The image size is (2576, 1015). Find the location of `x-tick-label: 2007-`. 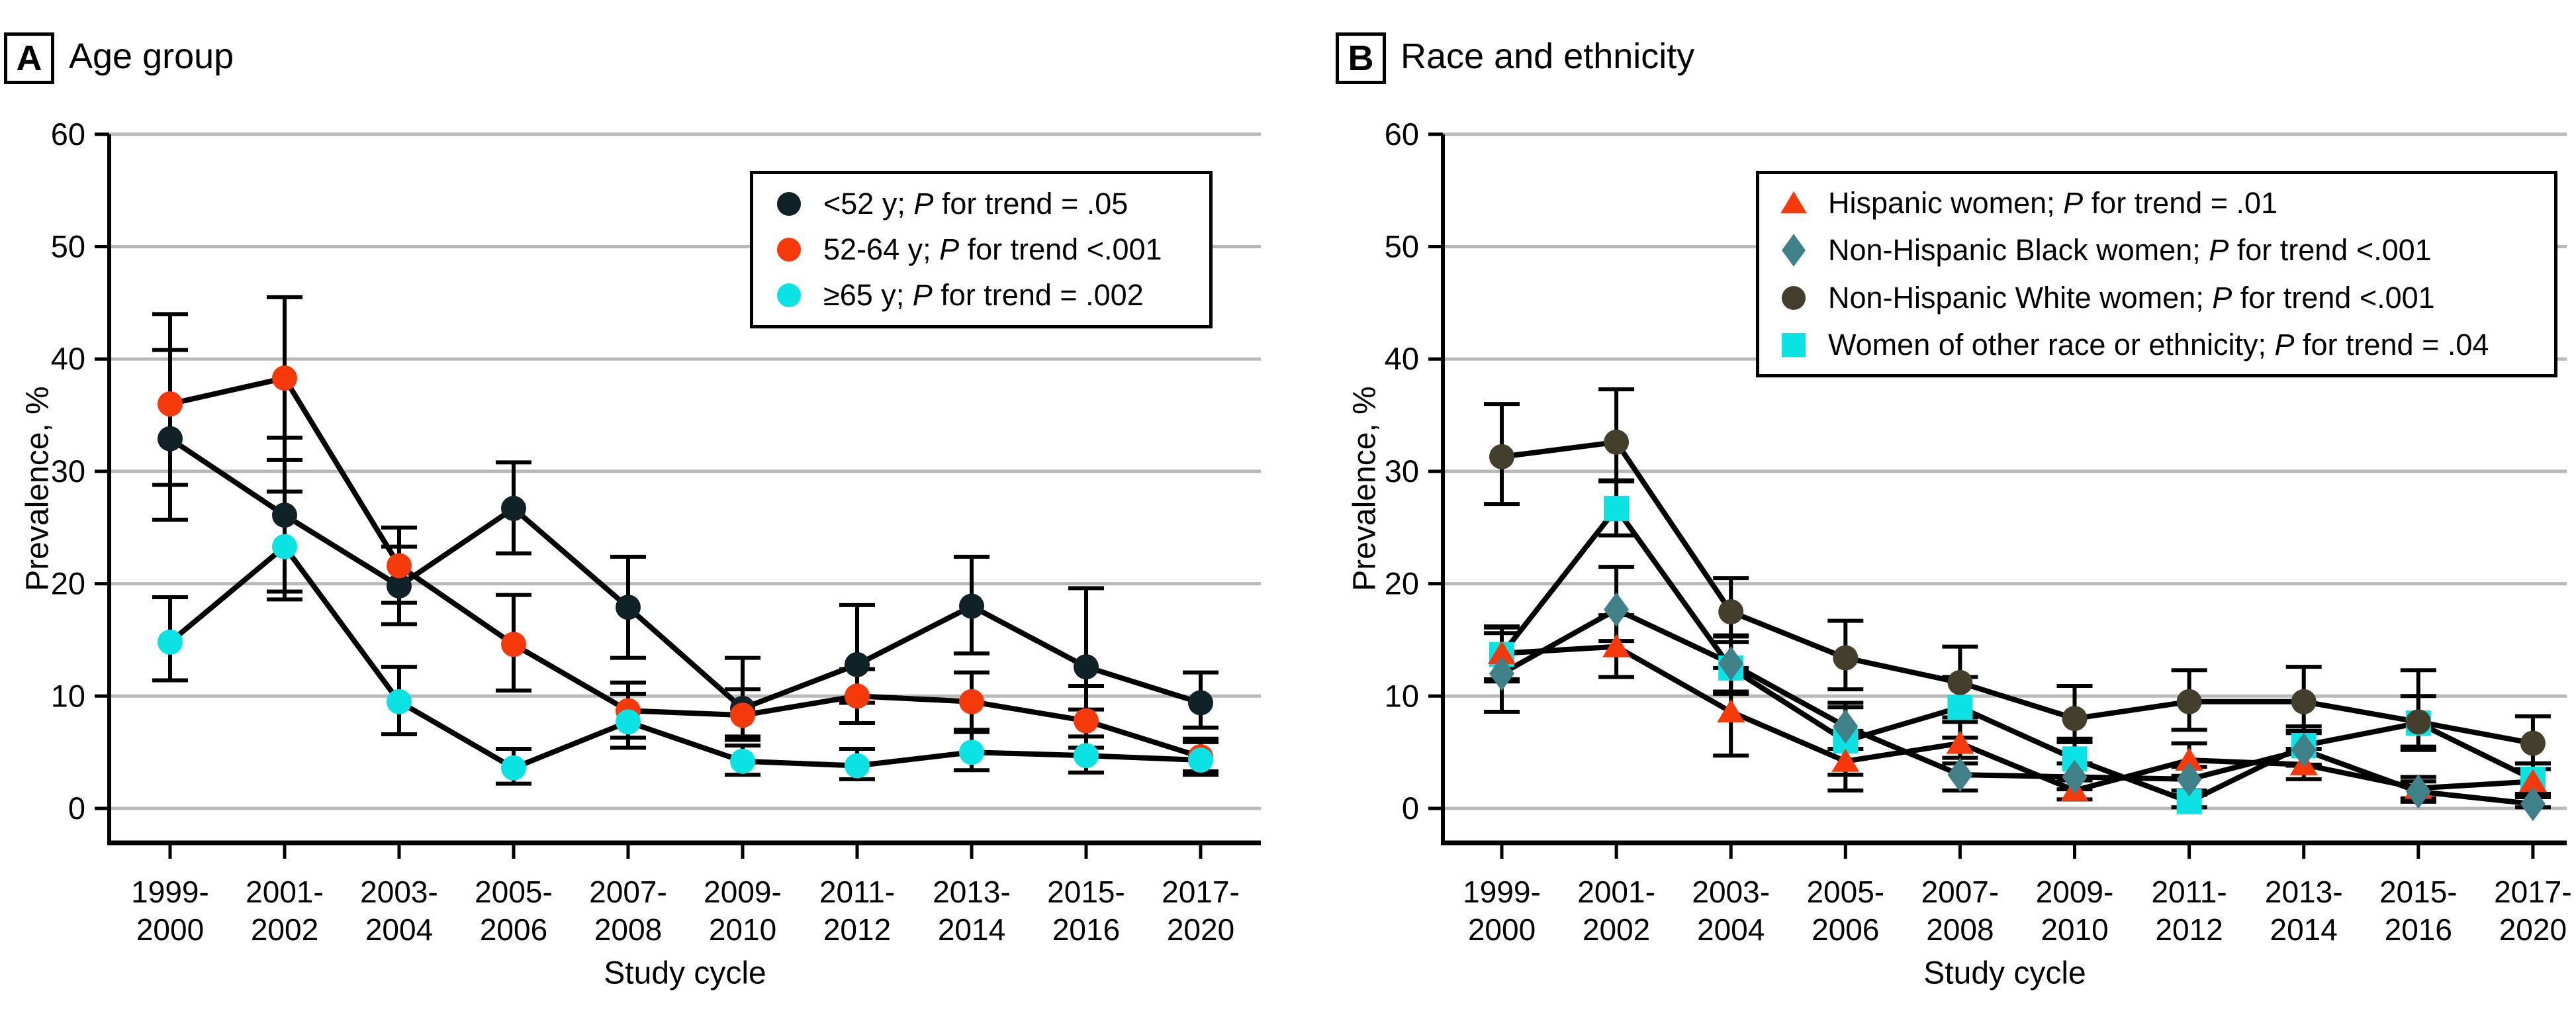

x-tick-label: 2007- is located at coordinates (1961, 892).